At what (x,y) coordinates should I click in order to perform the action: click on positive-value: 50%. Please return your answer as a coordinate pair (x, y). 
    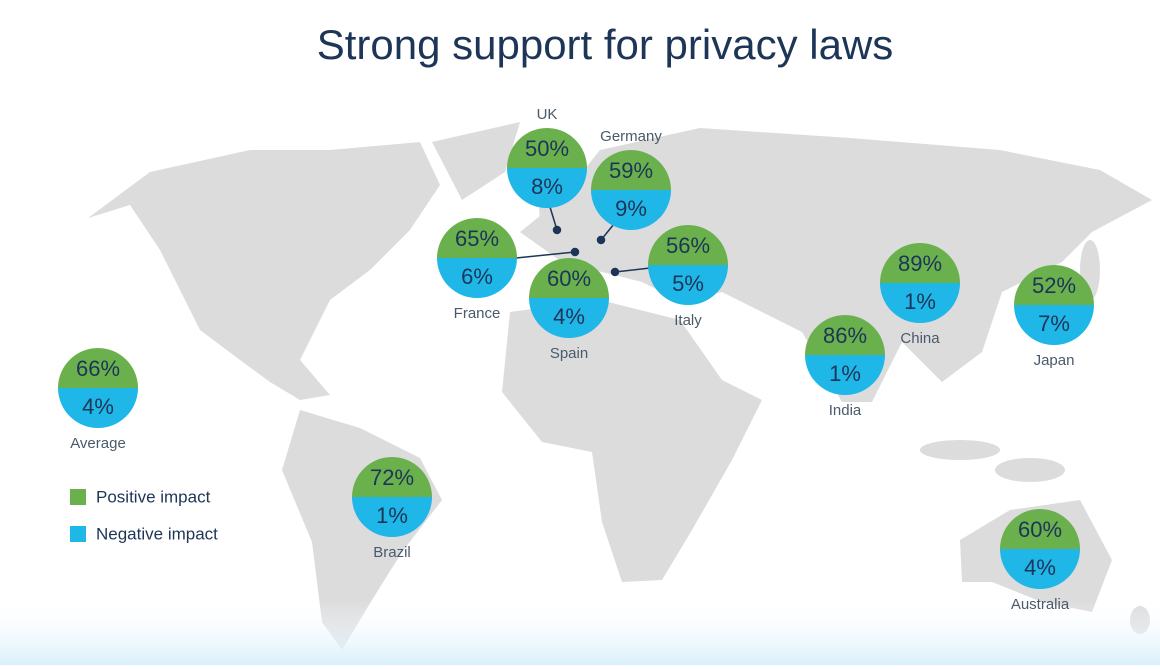
    Looking at the image, I should click on (547, 148).